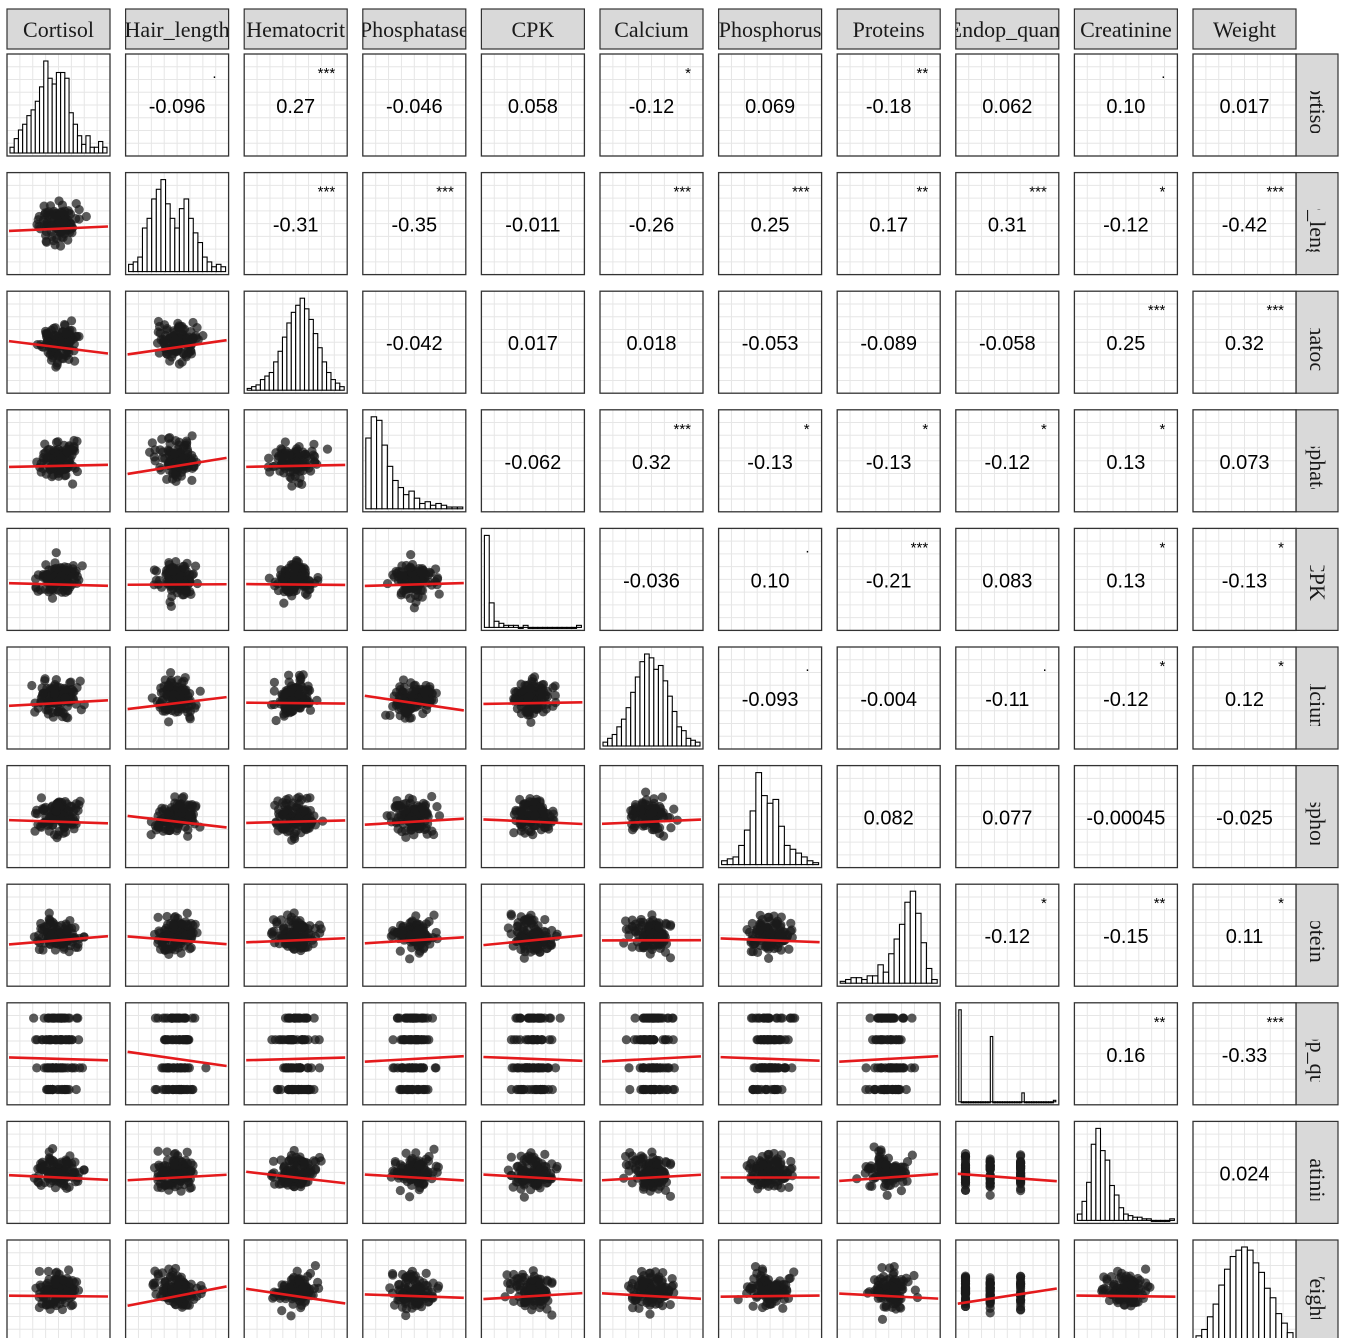 The image size is (1345, 1338). What do you see at coordinates (1317, 223) in the screenshot?
I see `row-strip-label: Hair_length` at bounding box center [1317, 223].